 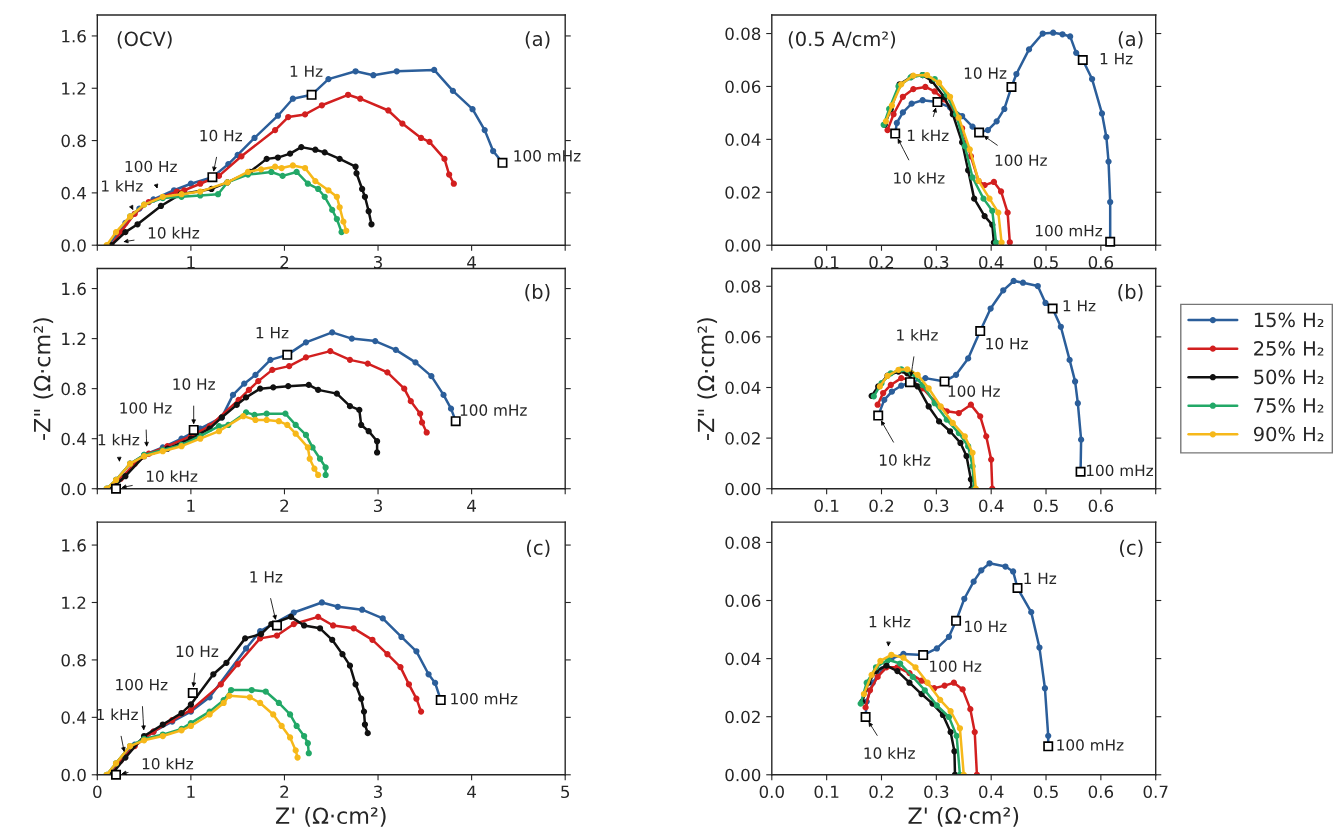 I want to click on legend-label: 15% H₂, so click(x=1289, y=320).